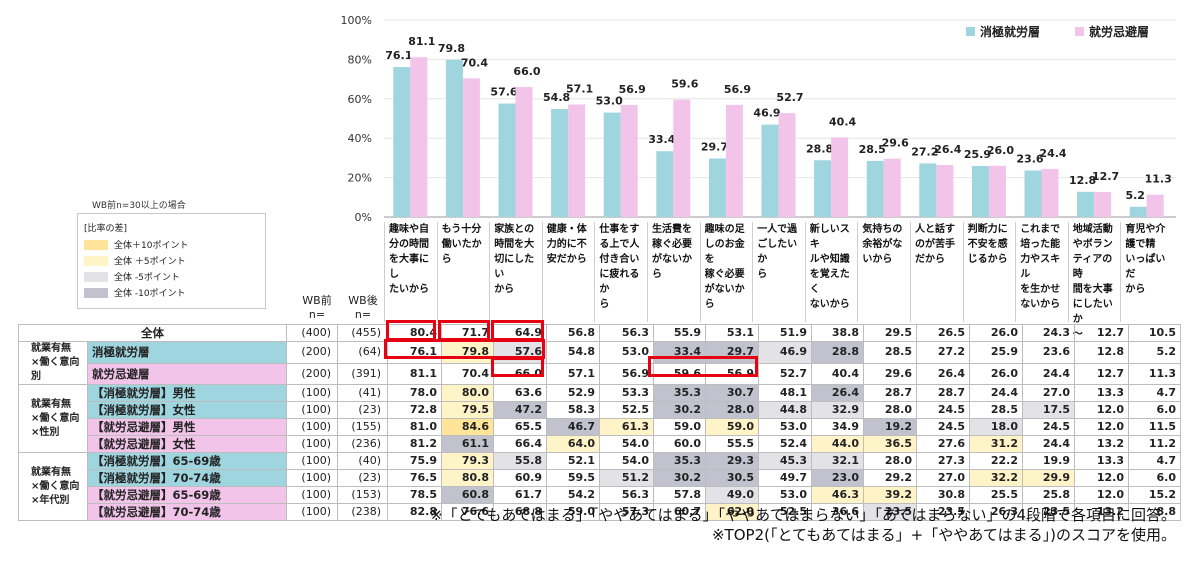 Image resolution: width=1200 pixels, height=569 pixels. What do you see at coordinates (737, 89) in the screenshot?
I see `data-label: 56.9` at bounding box center [737, 89].